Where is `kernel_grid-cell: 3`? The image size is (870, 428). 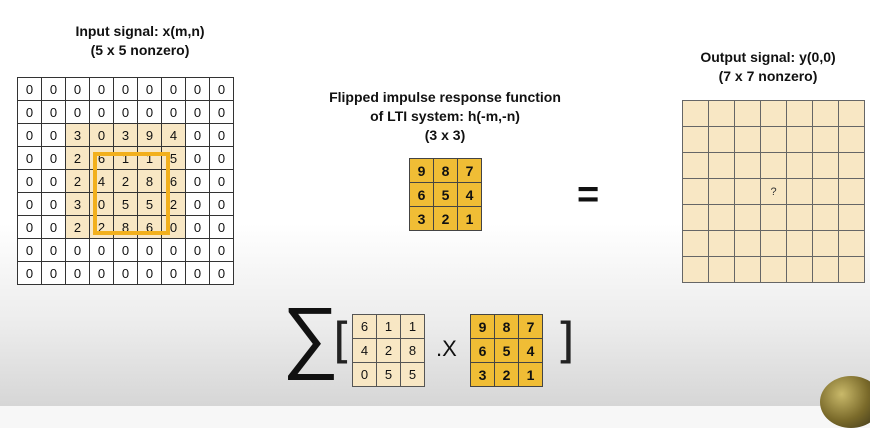
kernel_grid-cell: 3 is located at coordinates (483, 375).